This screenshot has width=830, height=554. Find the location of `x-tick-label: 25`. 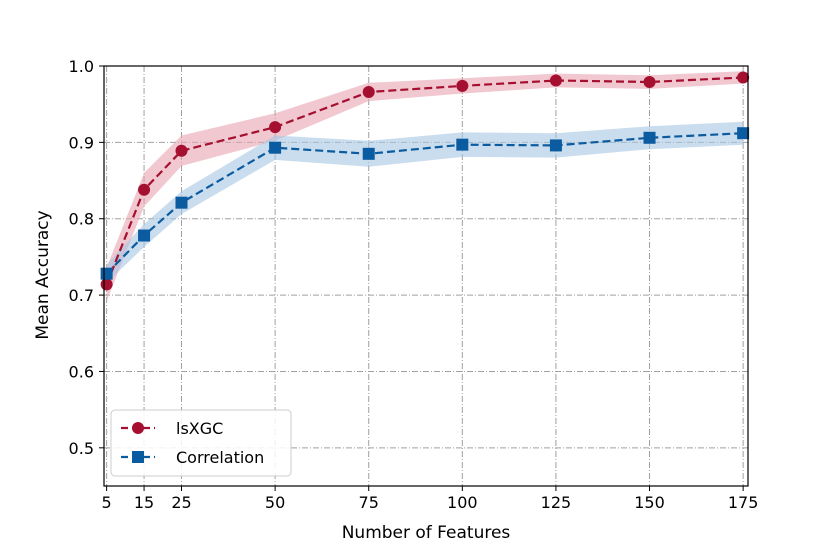

x-tick-label: 25 is located at coordinates (181, 502).